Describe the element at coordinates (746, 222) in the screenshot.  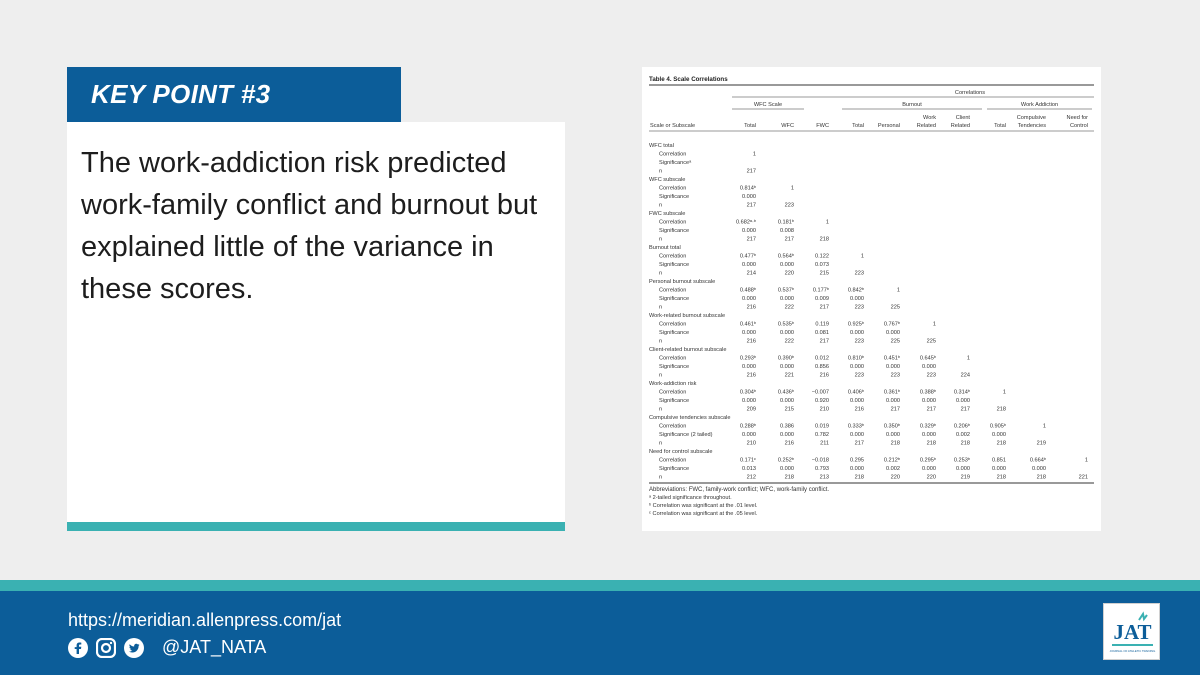
I see `table-cell: 0.682ᵃ·ᵇ` at that location.